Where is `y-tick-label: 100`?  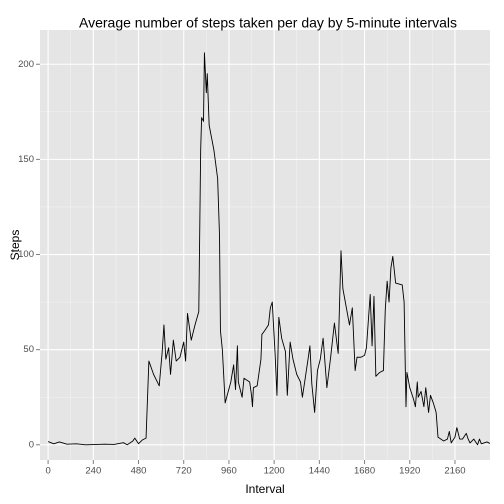
y-tick-label: 100 is located at coordinates (26, 254).